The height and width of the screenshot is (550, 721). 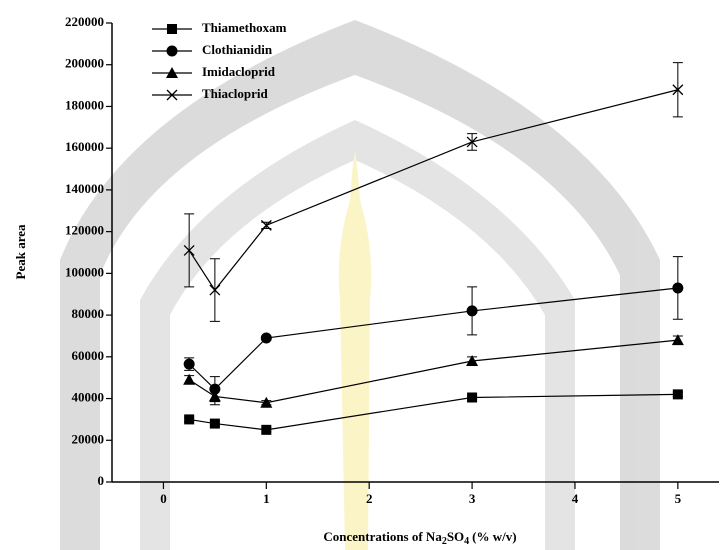 What do you see at coordinates (382, 536) in the screenshot?
I see `x-label-part: Concentrations of Na` at bounding box center [382, 536].